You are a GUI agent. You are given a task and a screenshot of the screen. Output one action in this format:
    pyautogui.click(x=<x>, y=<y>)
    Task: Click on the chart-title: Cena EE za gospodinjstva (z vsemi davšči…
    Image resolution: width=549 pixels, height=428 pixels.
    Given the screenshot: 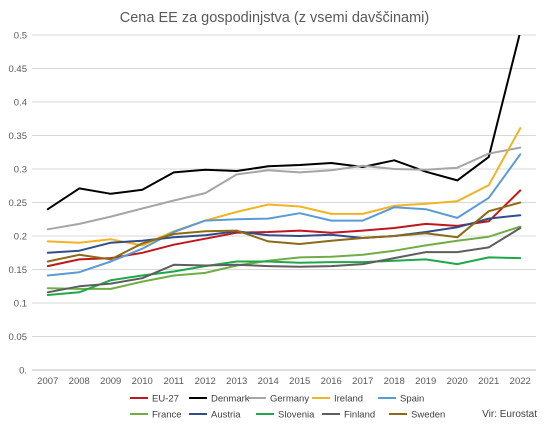 What is the action you would take?
    pyautogui.click(x=274, y=18)
    